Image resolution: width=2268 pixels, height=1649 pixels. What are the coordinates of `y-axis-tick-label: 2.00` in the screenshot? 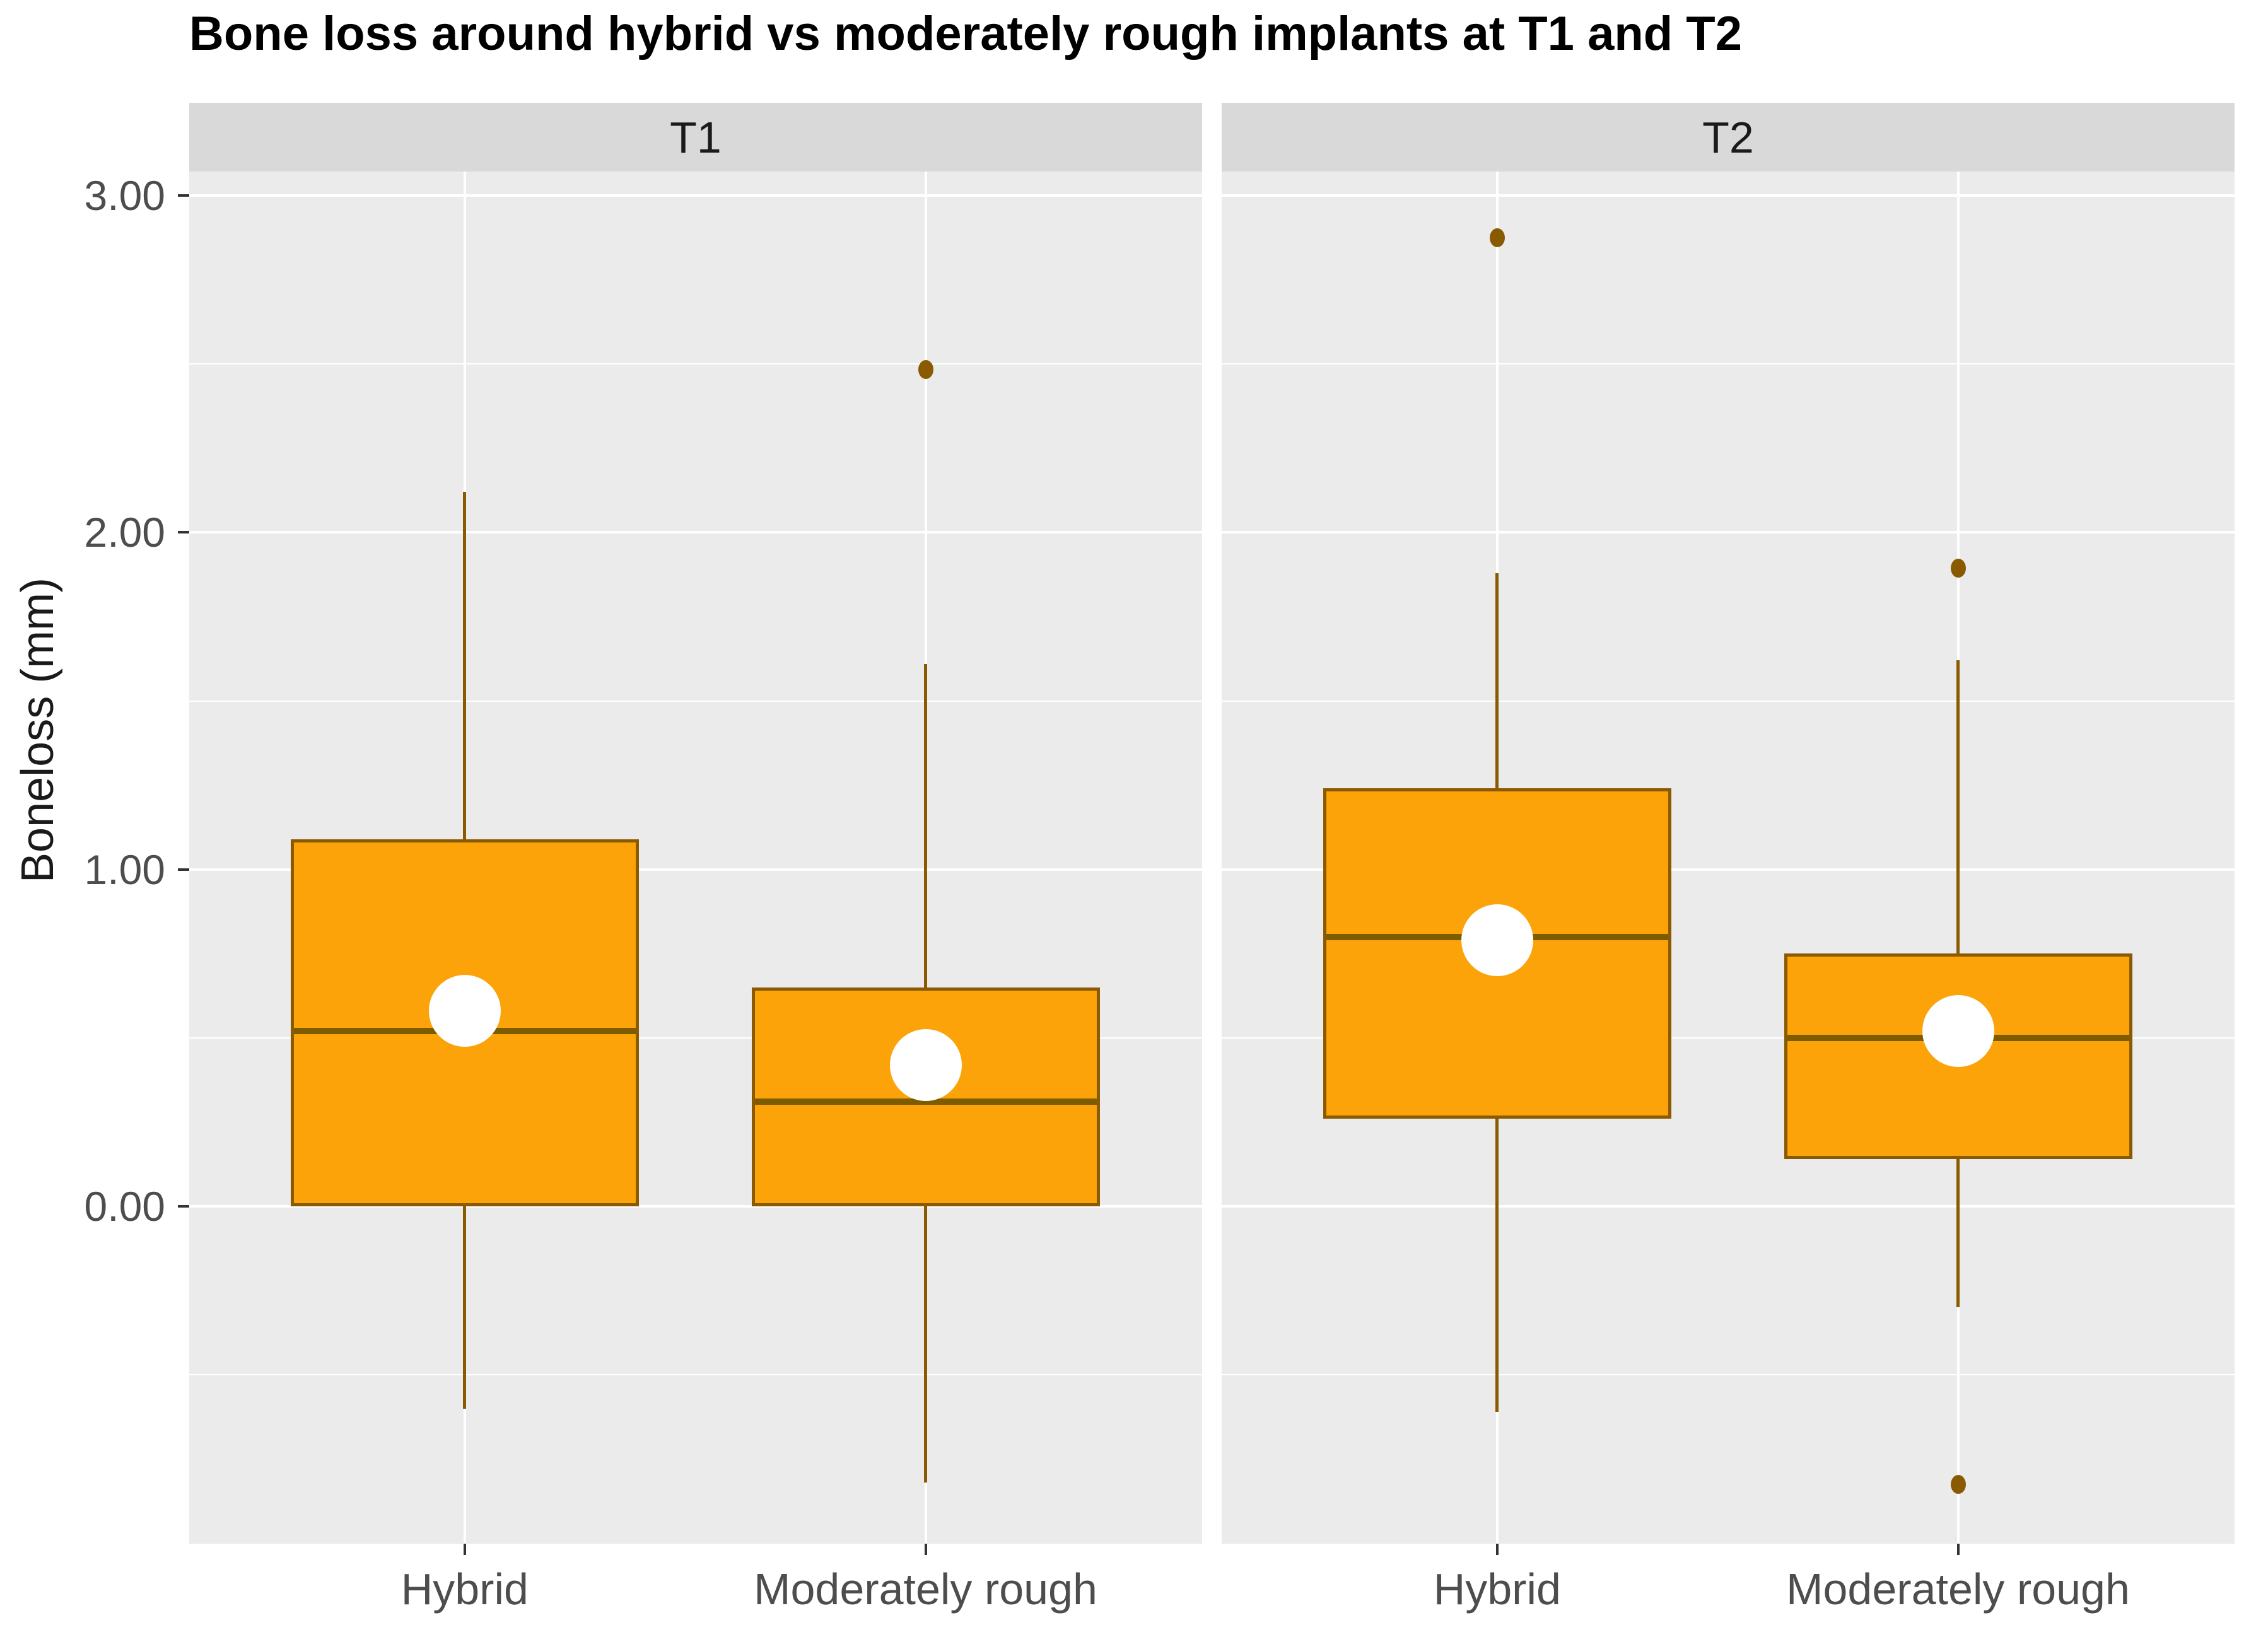 It's located at (124, 532).